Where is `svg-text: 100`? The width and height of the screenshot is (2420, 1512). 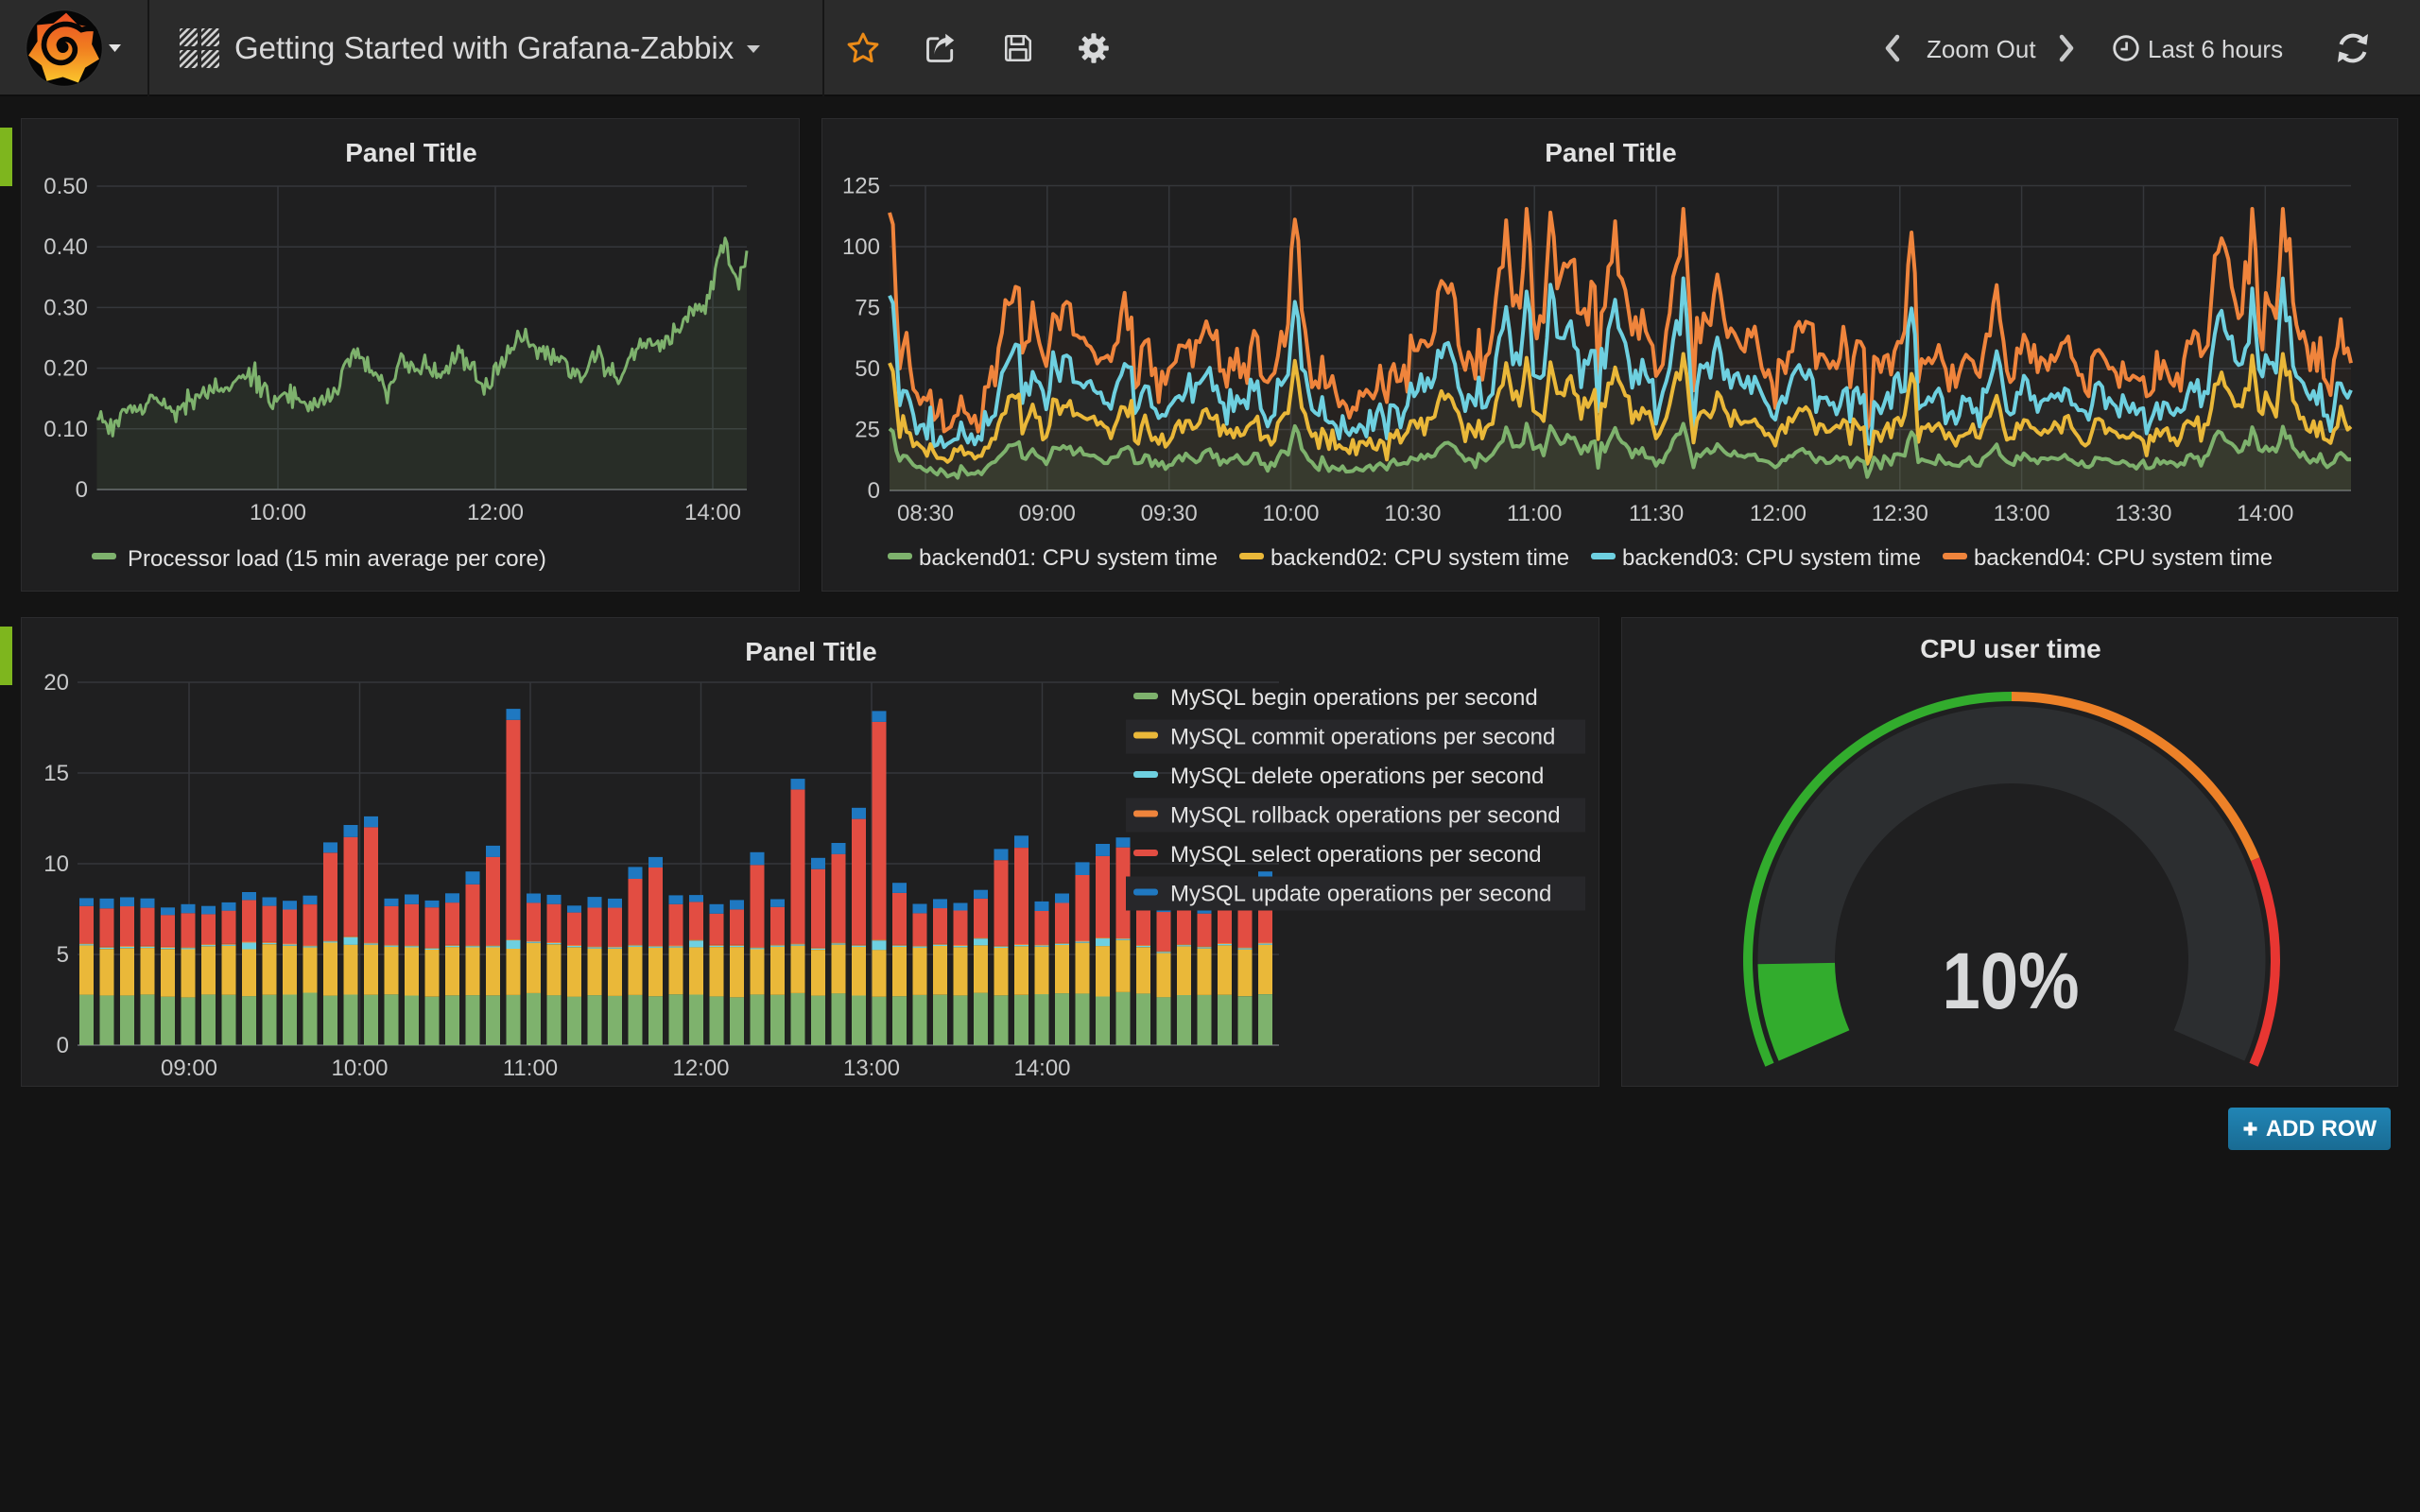 svg-text: 100 is located at coordinates (861, 247).